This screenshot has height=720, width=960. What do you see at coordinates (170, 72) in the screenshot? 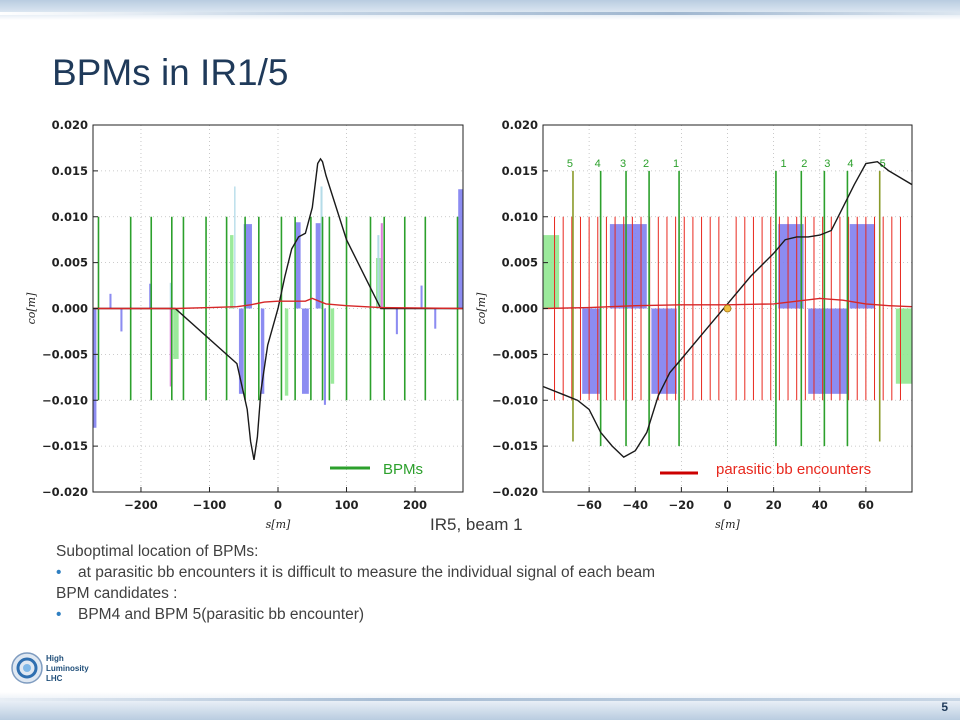
I see `slide-title: BPMs in IR1/5` at bounding box center [170, 72].